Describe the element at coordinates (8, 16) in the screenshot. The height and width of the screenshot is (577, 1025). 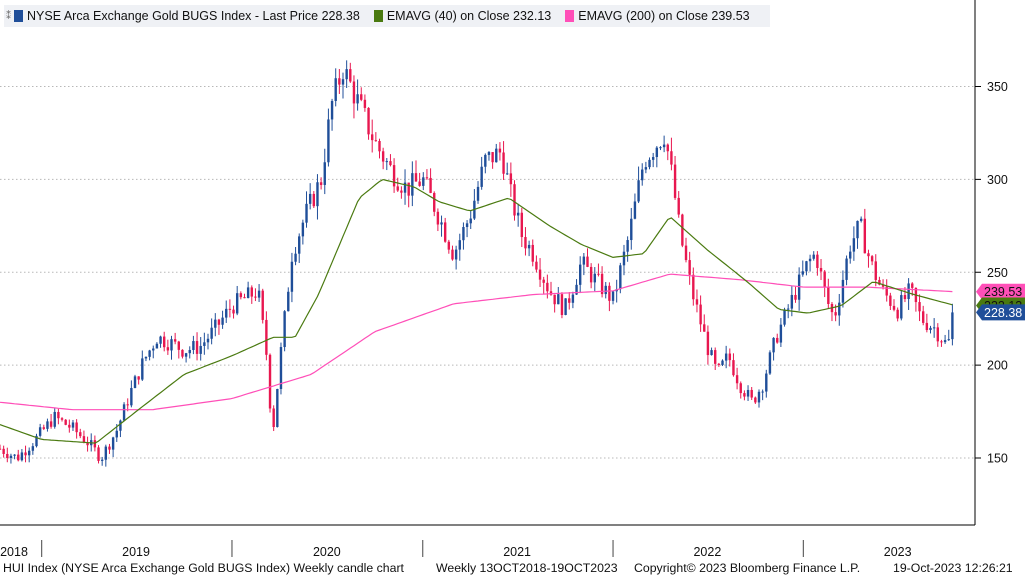
I see `legend-grip-icon: ⁑` at that location.